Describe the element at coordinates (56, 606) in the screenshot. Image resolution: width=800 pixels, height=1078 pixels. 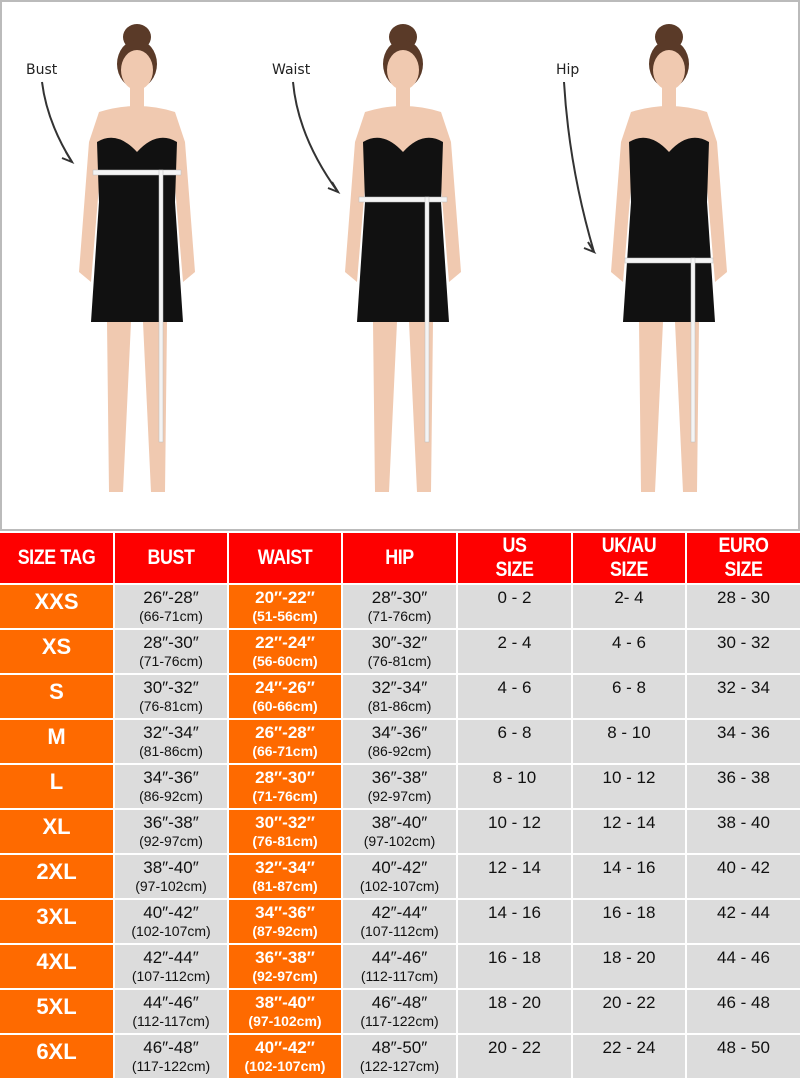
I see `size-tag-cell: XXS` at that location.